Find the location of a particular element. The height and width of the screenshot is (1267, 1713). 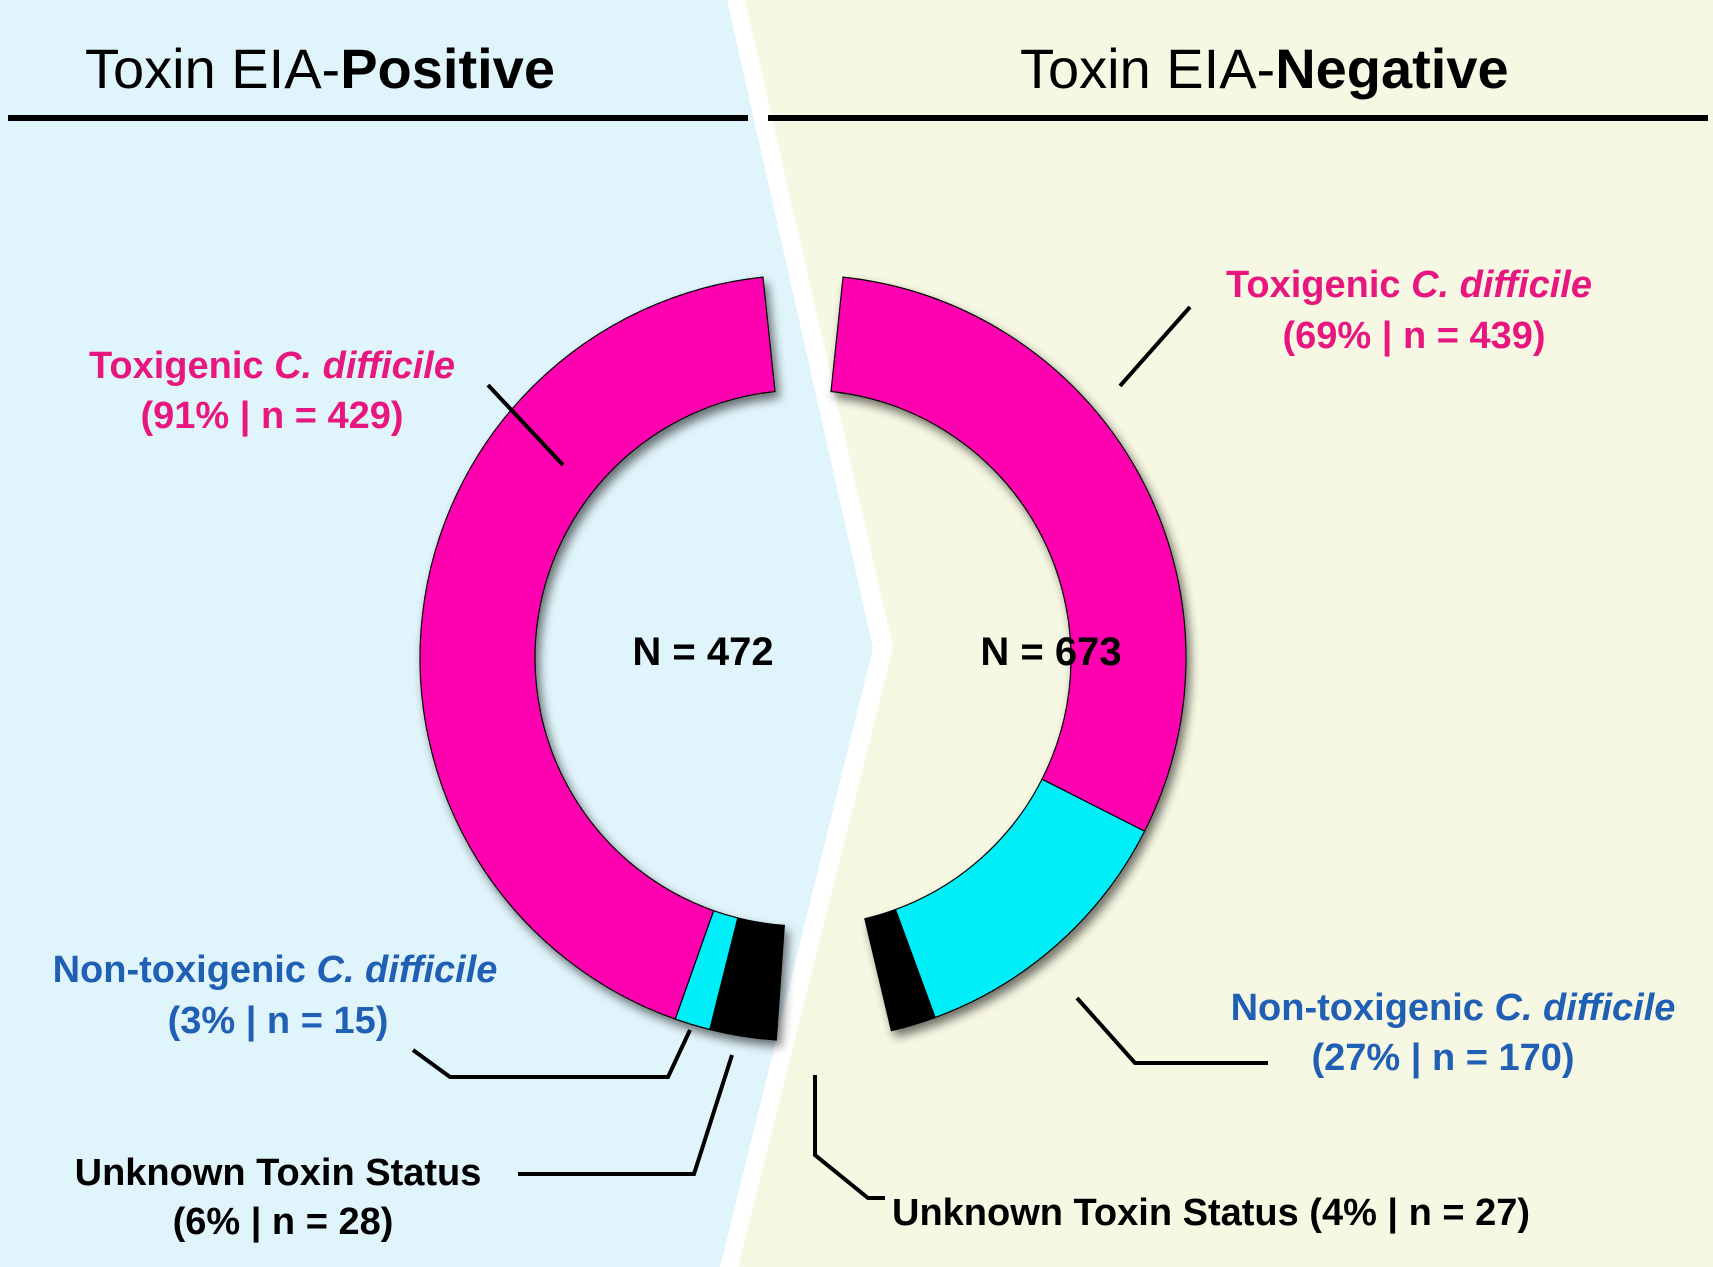

negative-header-rule is located at coordinates (1238, 118).